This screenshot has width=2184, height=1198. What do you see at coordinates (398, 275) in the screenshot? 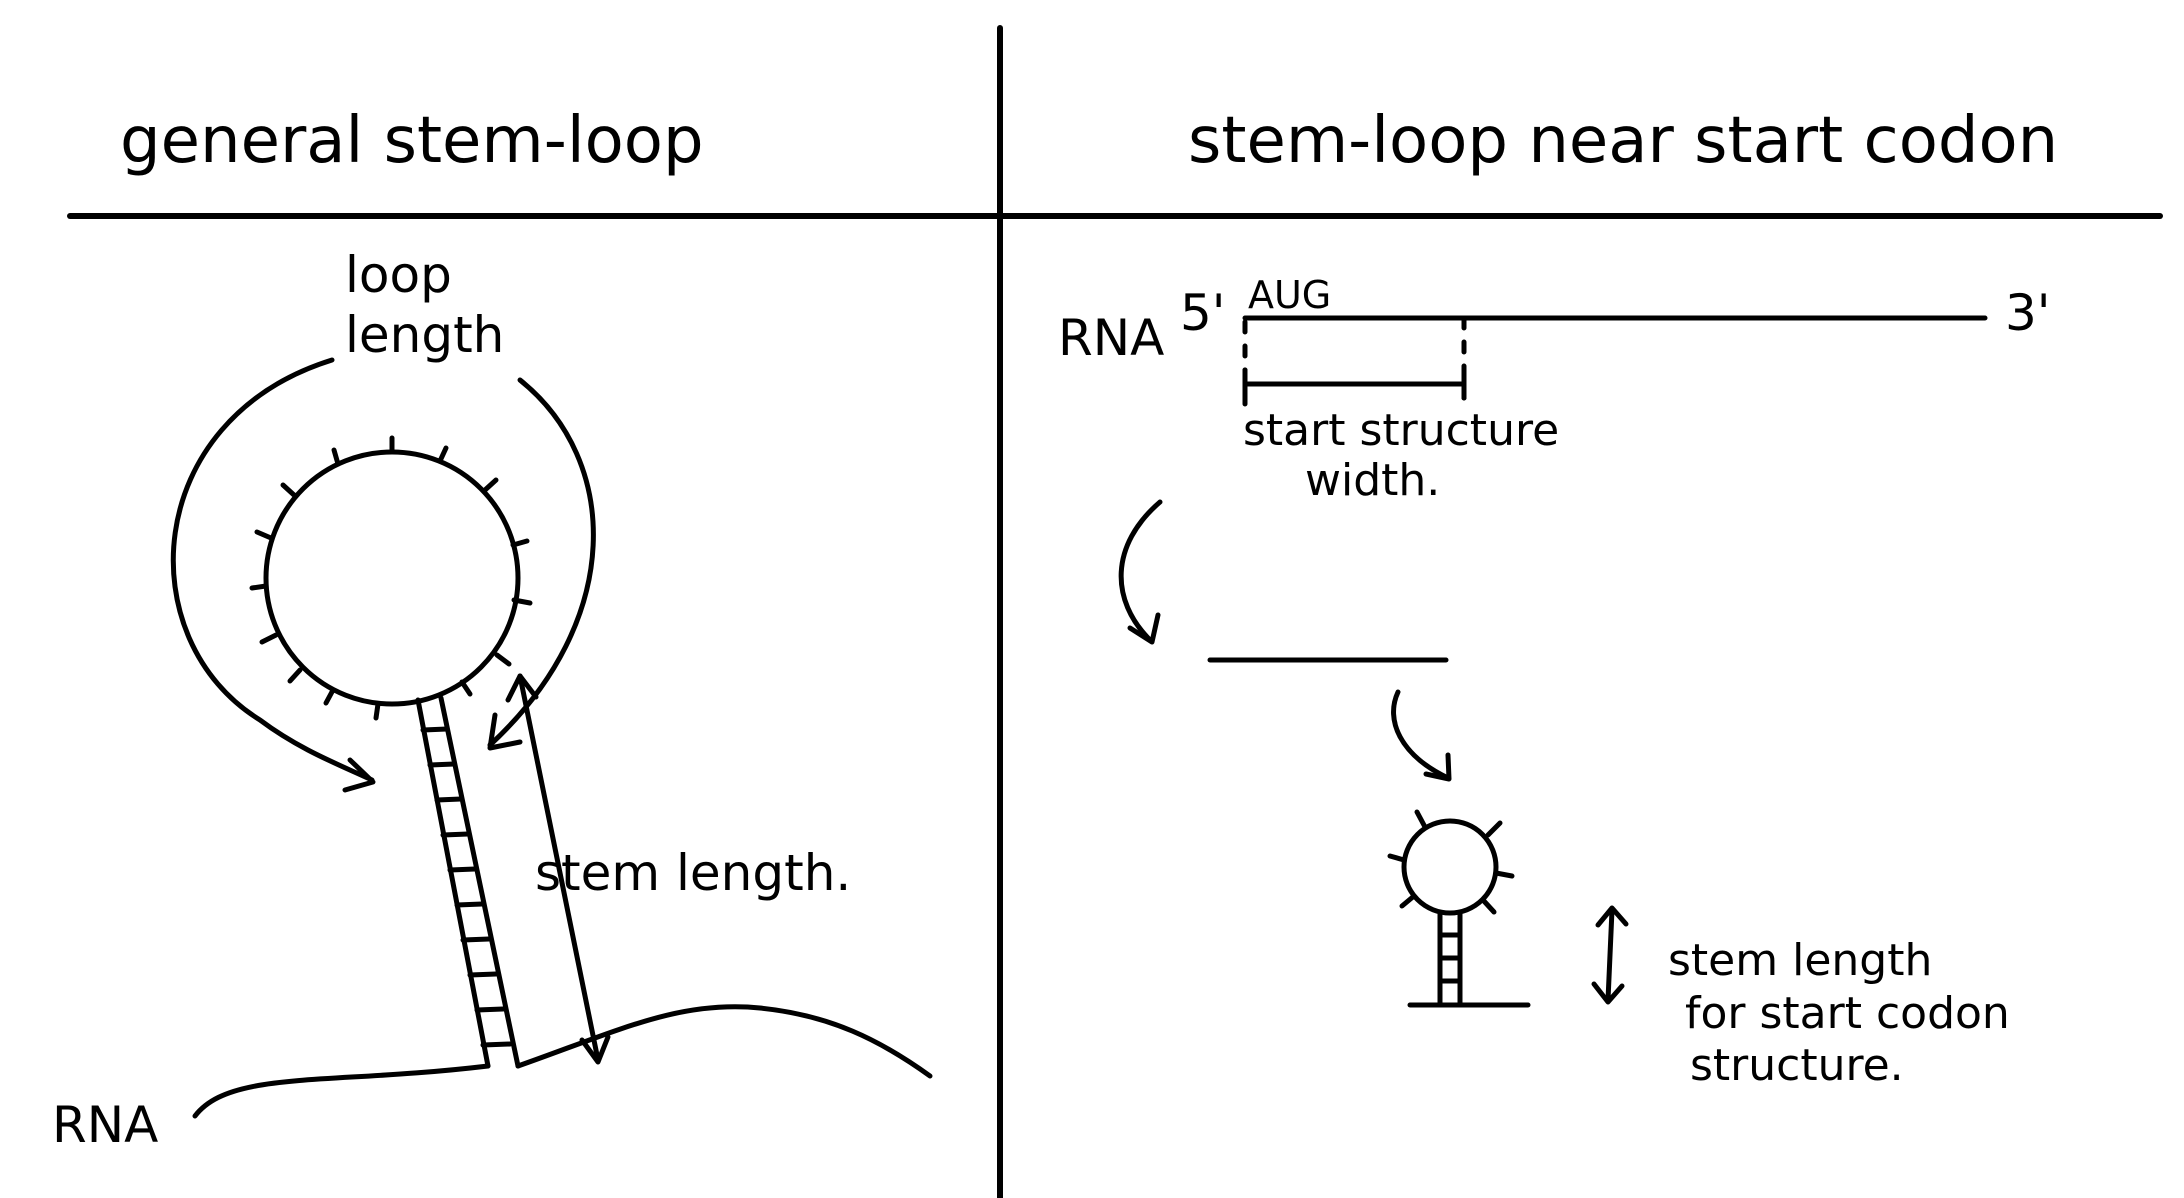
I see `loop-length-label-line1: loop` at bounding box center [398, 275].